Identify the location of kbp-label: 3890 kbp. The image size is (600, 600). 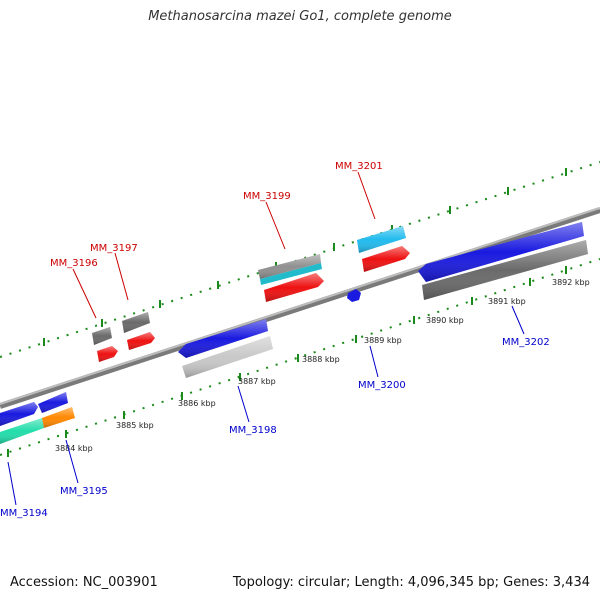
(445, 320).